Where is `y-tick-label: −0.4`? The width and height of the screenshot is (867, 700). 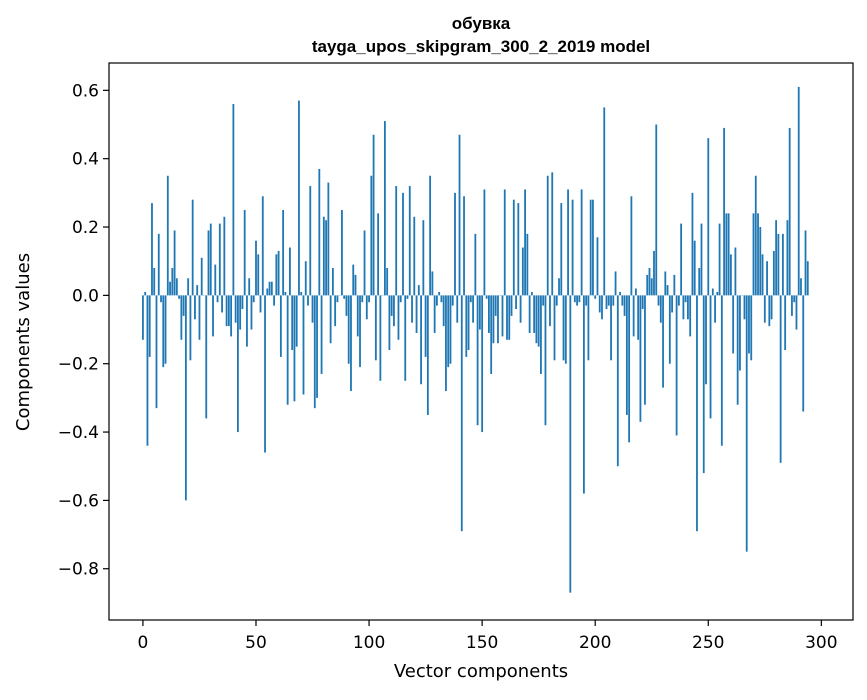
y-tick-label: −0.4 is located at coordinates (78, 433).